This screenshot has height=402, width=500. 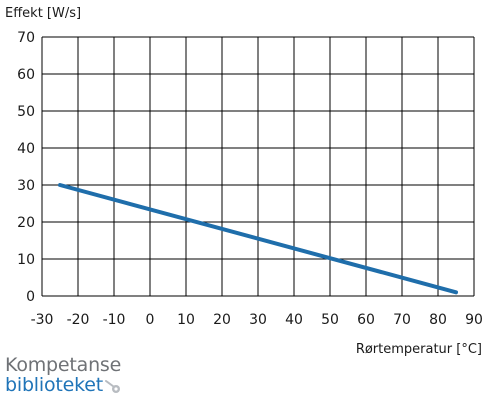 I want to click on y-tick-label: 10, so click(x=26, y=260).